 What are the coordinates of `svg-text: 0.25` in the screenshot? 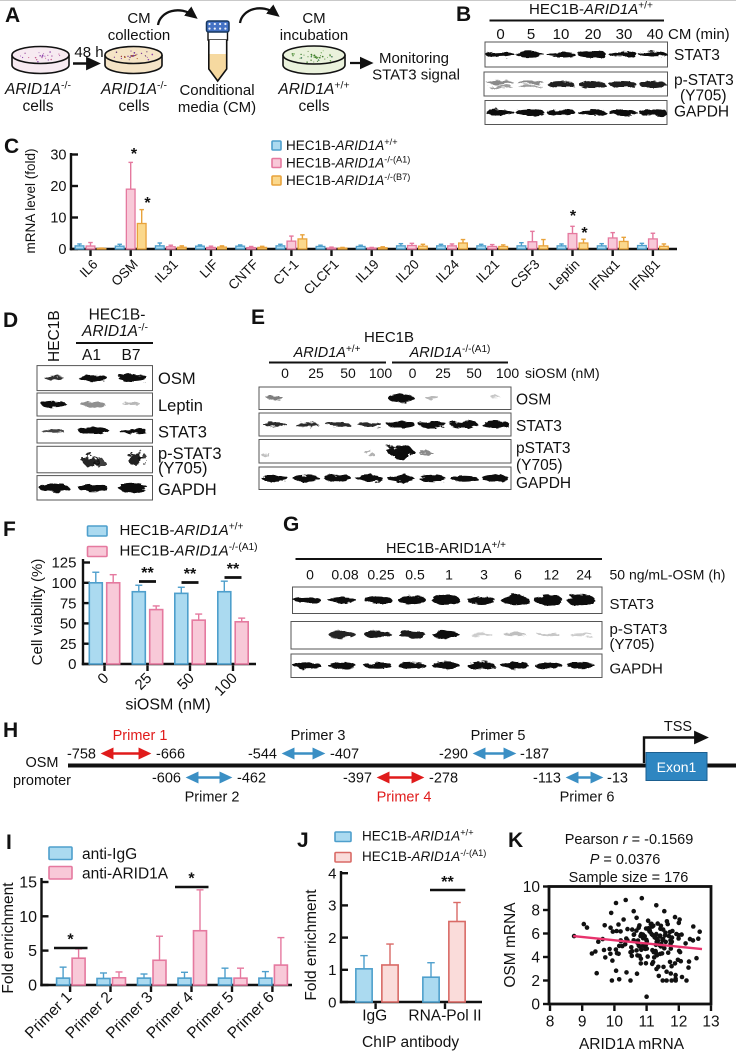 It's located at (380, 575).